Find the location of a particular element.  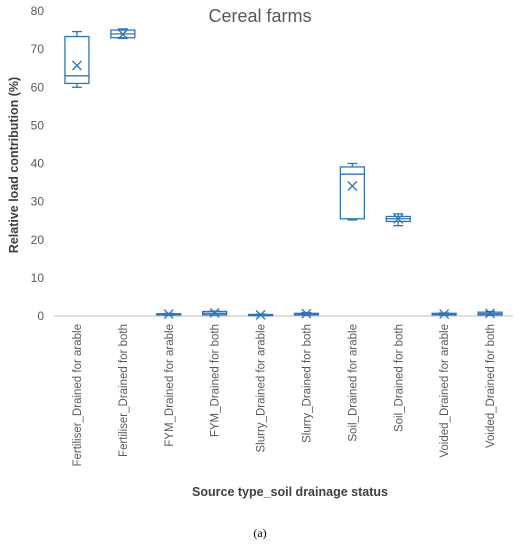

y-tick-label: 0 is located at coordinates (40, 316).